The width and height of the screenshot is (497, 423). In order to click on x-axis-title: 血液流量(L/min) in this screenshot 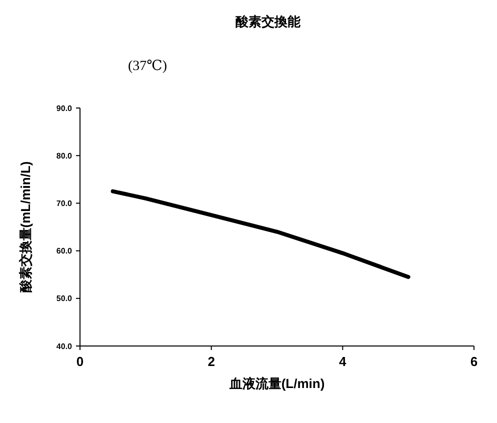, I will do `click(276, 383)`.